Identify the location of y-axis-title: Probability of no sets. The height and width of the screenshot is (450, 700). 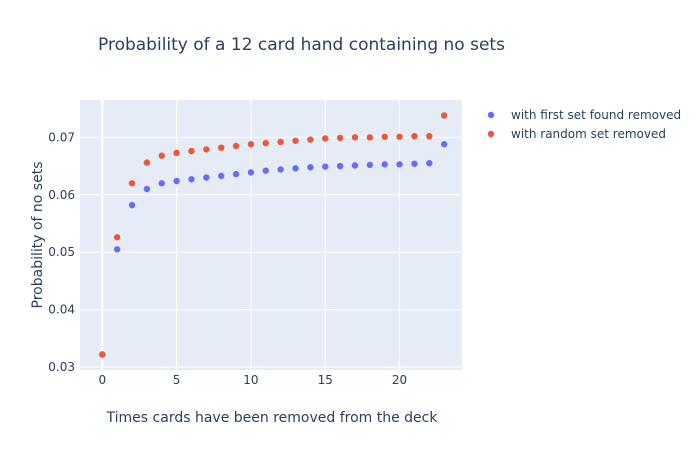
(38, 235).